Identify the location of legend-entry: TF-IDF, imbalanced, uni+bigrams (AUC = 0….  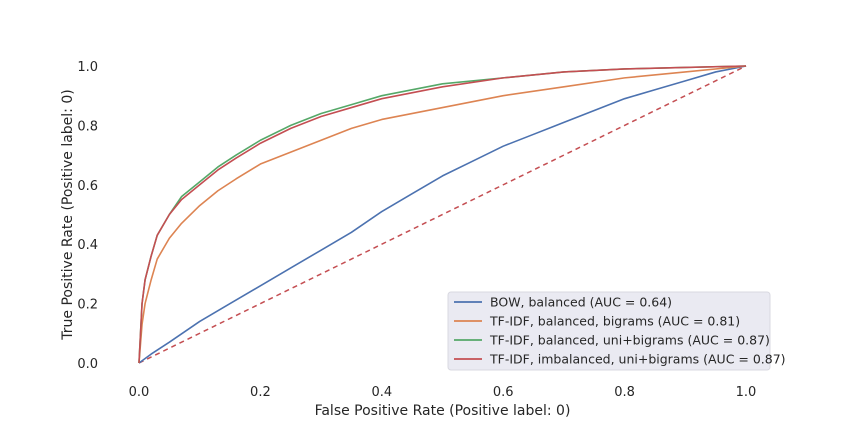
(637, 359).